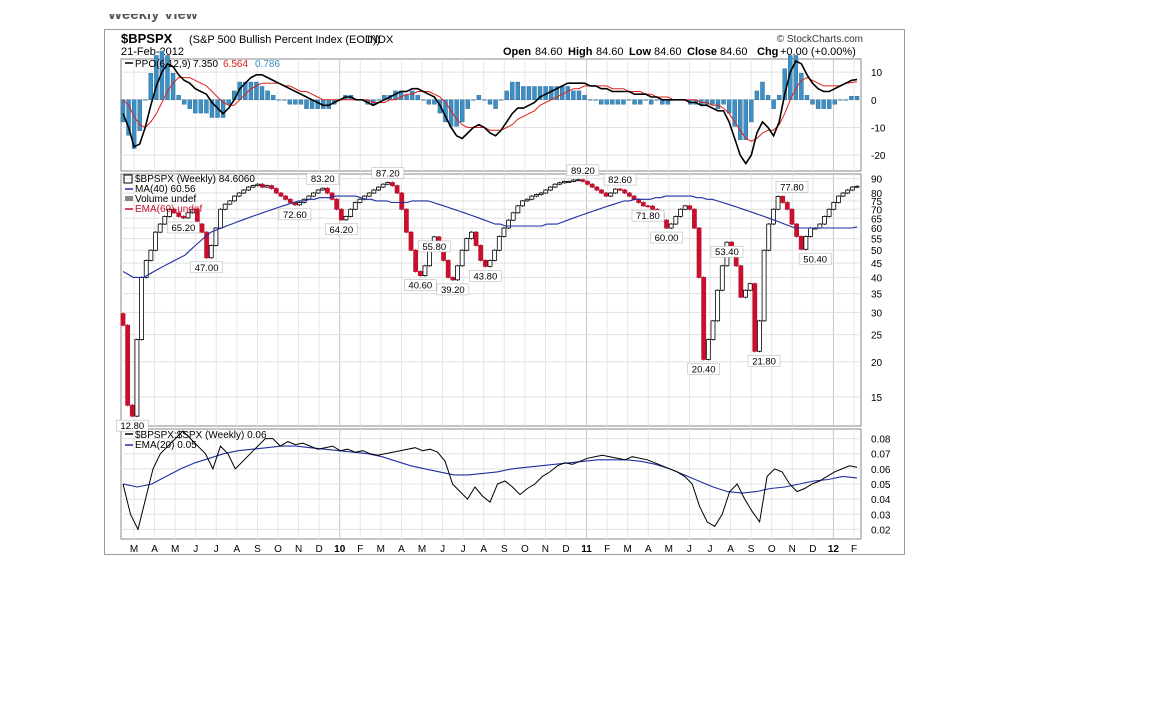 This screenshot has width=1155, height=718. What do you see at coordinates (877, 264) in the screenshot?
I see `price-y-tick-label: 45` at bounding box center [877, 264].